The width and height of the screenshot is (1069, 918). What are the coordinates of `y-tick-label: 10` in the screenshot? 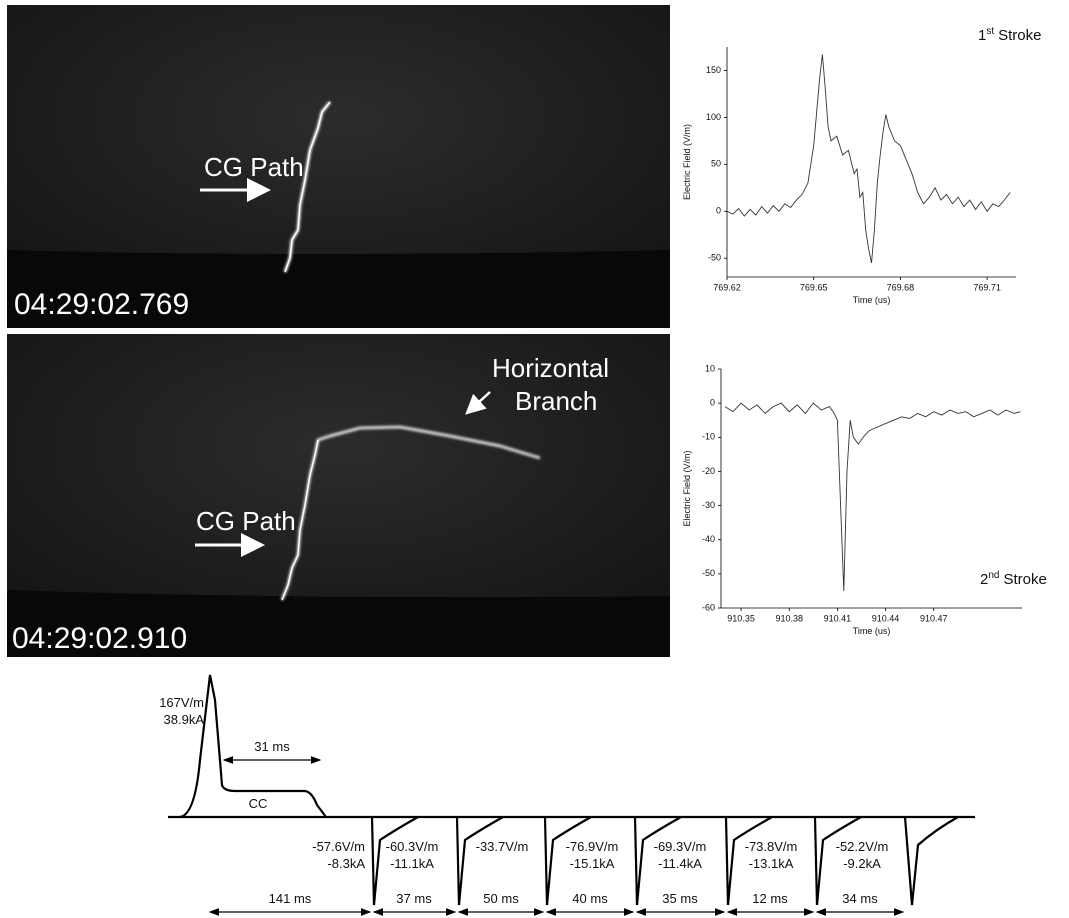 It's located at (710, 368).